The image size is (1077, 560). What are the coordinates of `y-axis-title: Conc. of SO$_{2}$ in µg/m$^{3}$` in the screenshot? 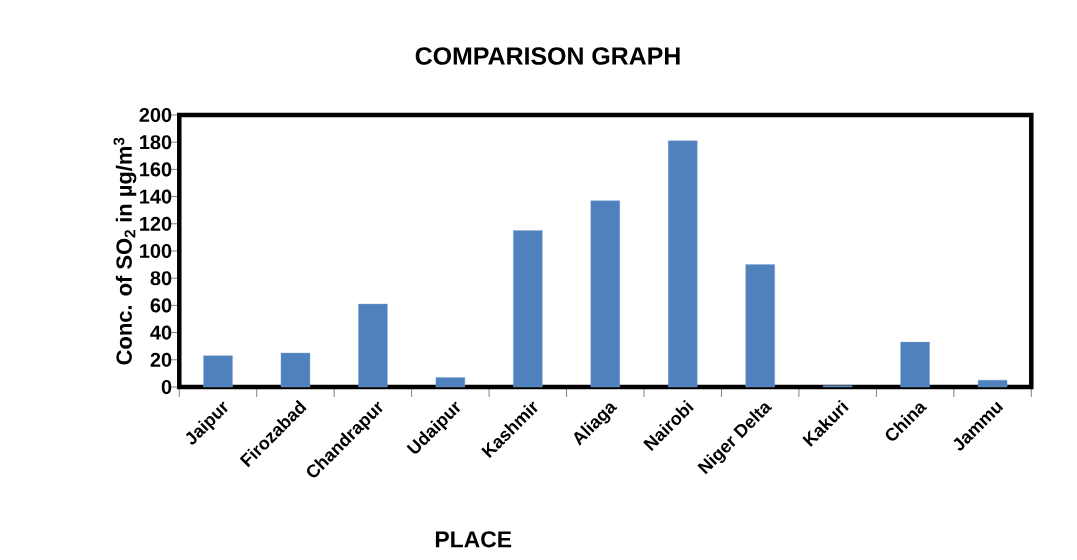 It's located at (125, 251).